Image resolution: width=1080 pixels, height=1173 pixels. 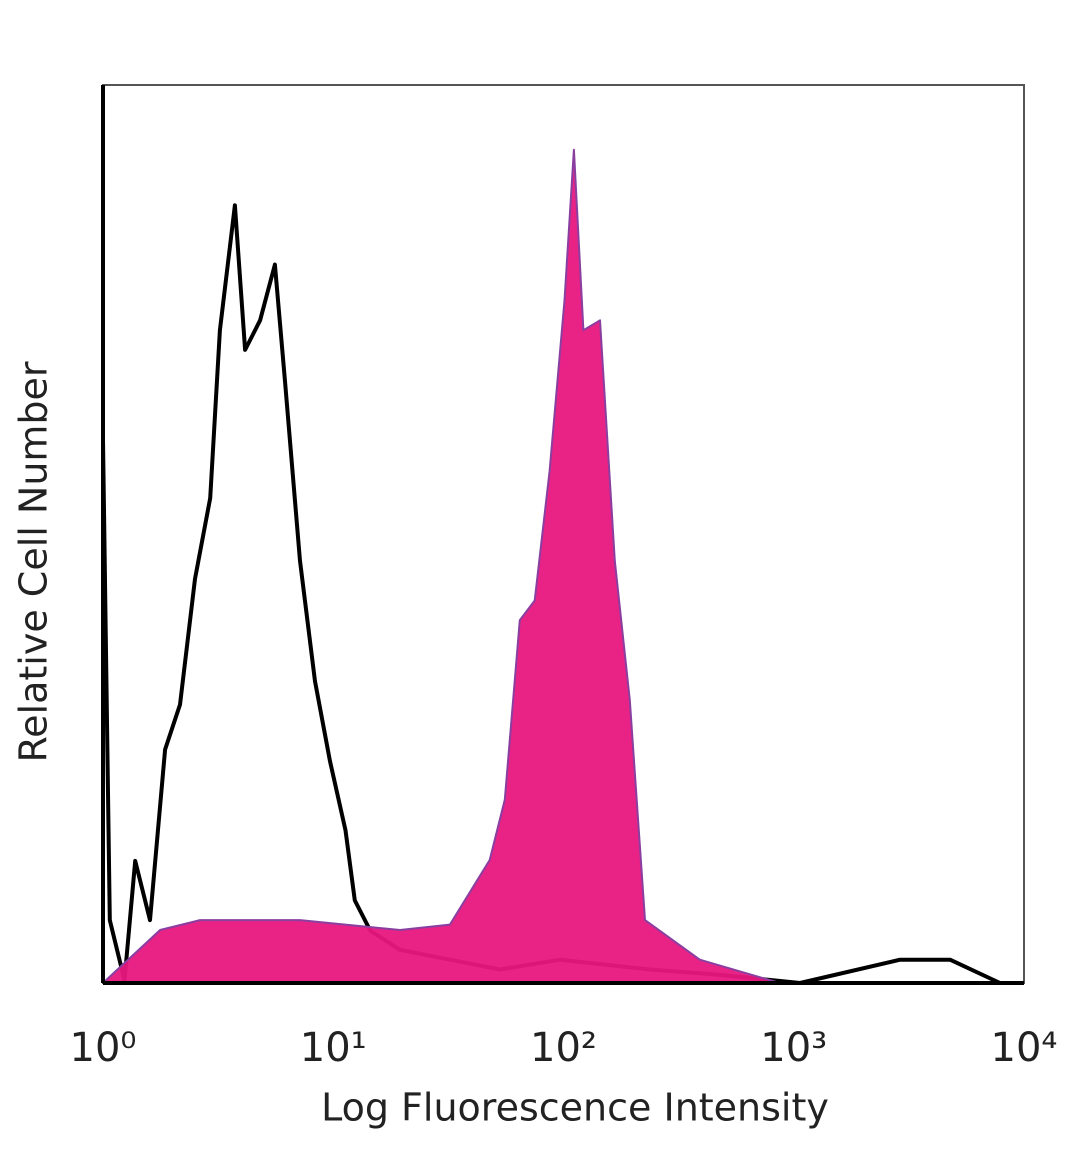 What do you see at coordinates (34, 561) in the screenshot?
I see `y-axis-title: Relative Cell Number` at bounding box center [34, 561].